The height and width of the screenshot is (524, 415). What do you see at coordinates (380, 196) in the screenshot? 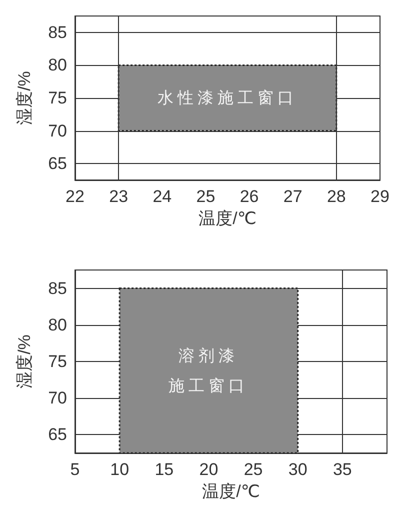
I see `x-tick-label: 29` at bounding box center [380, 196].